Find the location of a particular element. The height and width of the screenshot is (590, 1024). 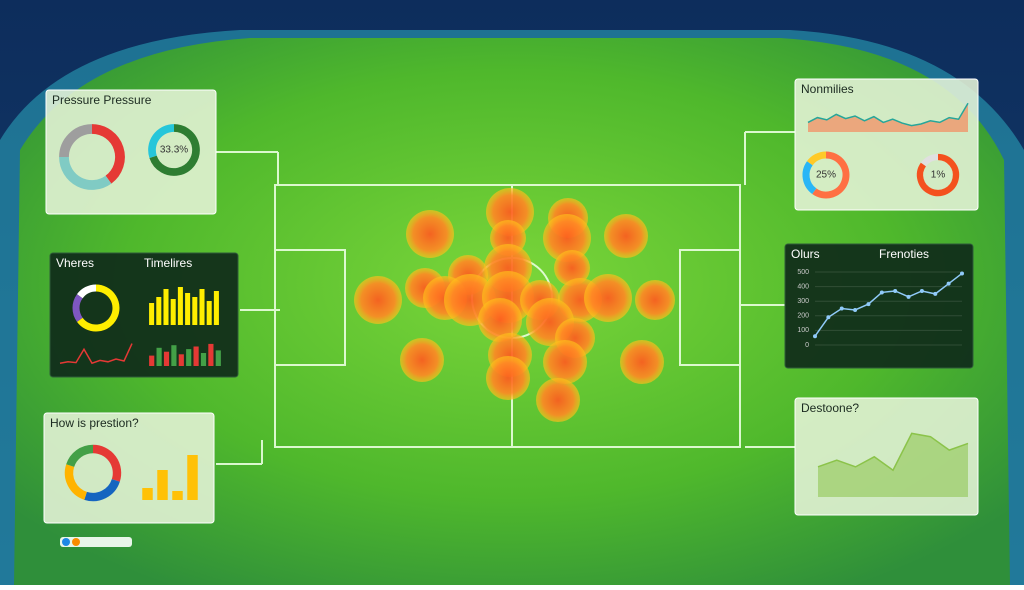

panel-title: Olurs is located at coordinates (805, 254).